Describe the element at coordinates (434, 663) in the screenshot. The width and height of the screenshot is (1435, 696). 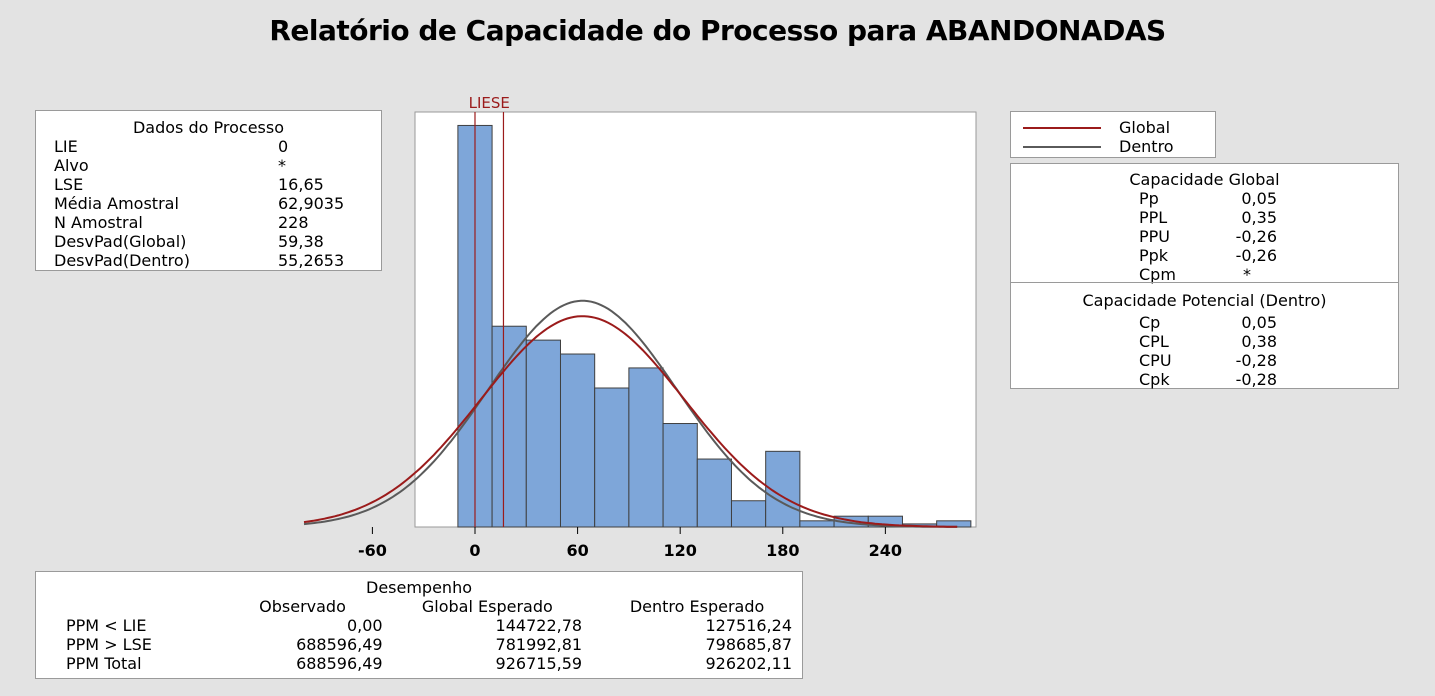
I see `performance-row: PPM Total 688596,49 926715,59 926202,11` at that location.